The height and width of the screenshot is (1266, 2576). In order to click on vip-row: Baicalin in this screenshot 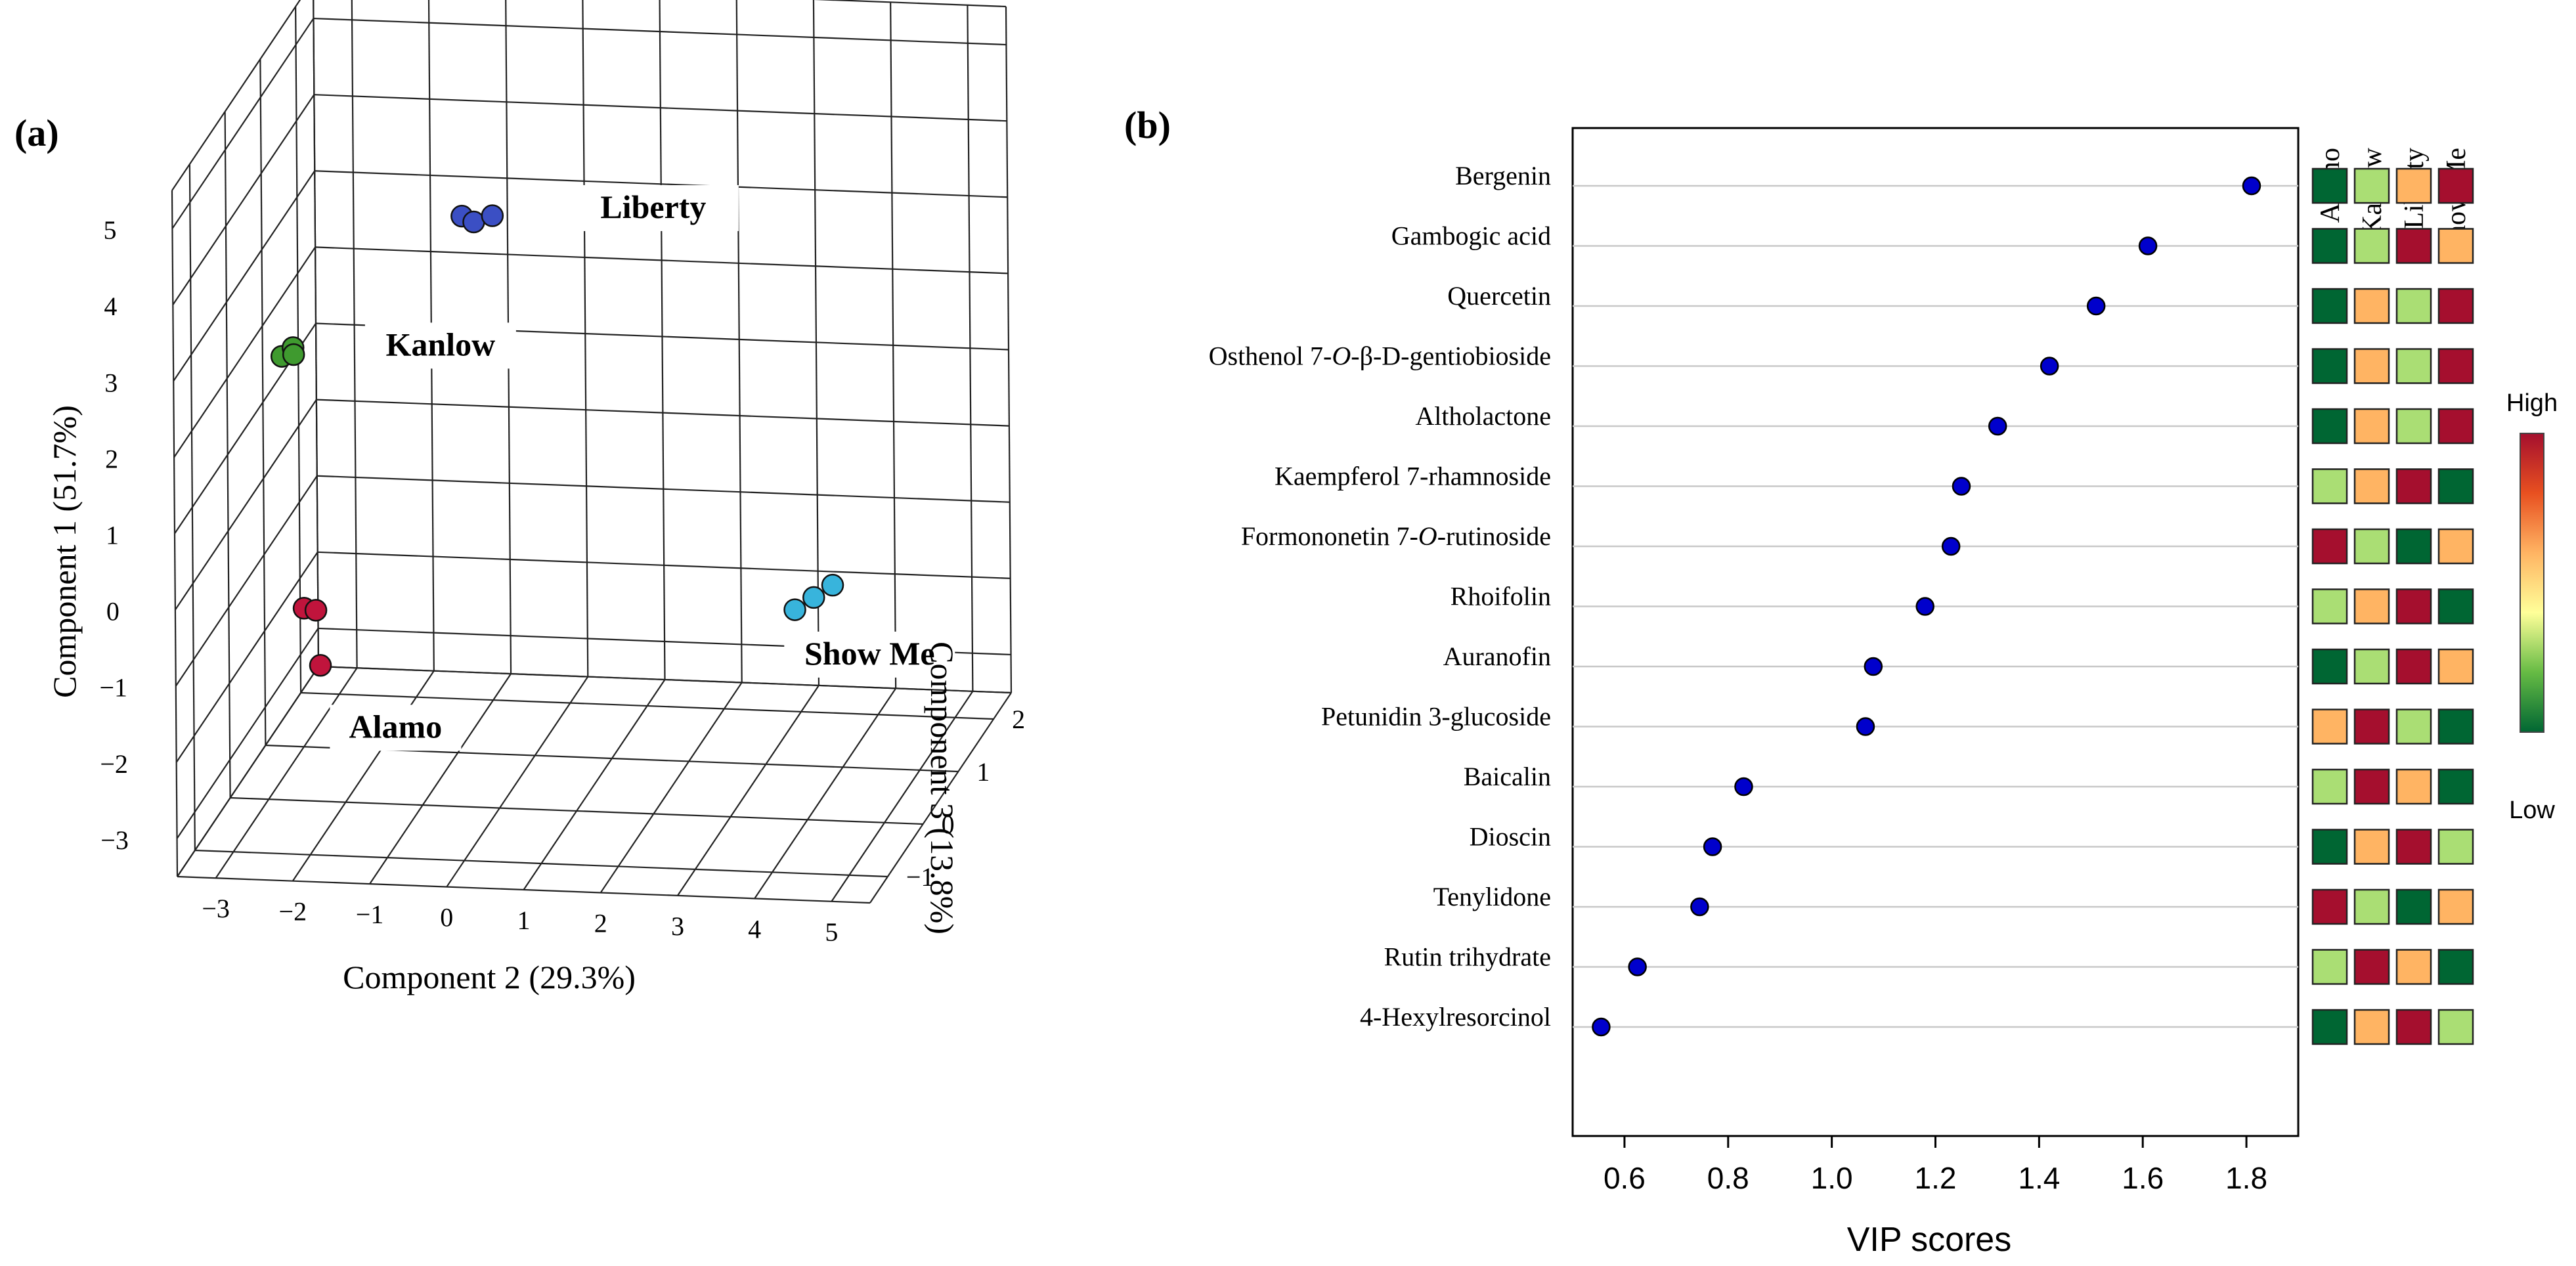, I will do `click(1881, 779)`.